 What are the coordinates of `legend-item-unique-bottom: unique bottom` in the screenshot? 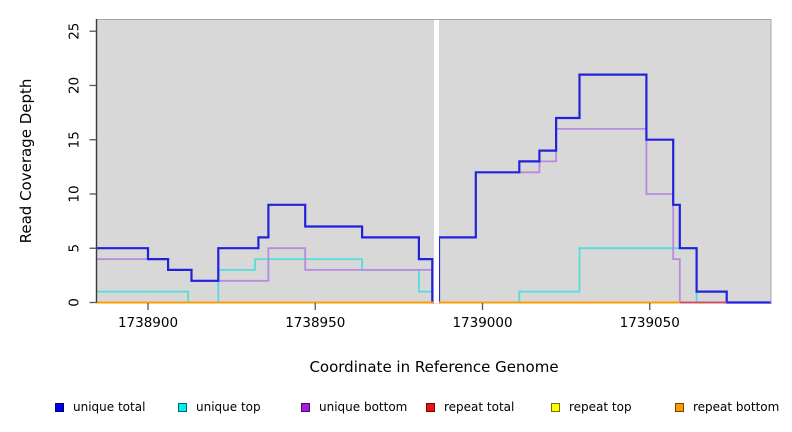 It's located at (354, 407).